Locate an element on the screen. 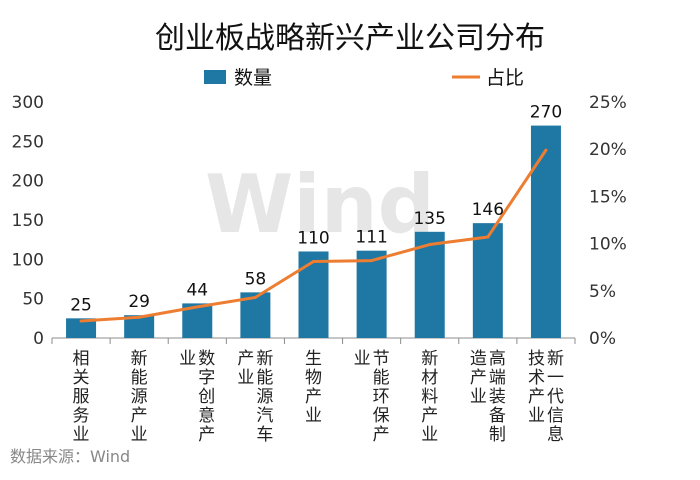  y-left-tick-label: 0 is located at coordinates (38, 339).